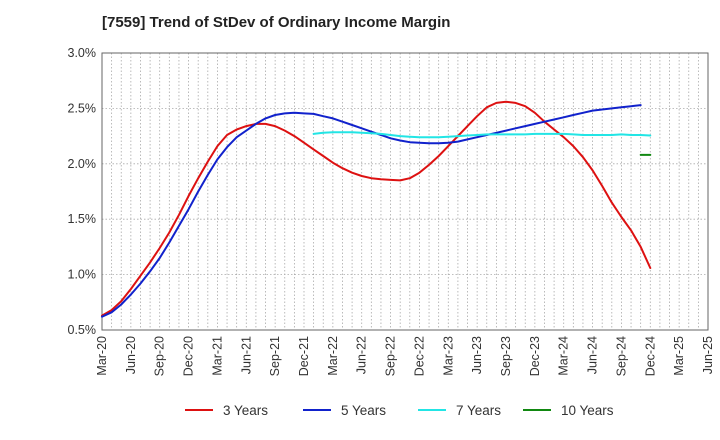  Describe the element at coordinates (82, 164) in the screenshot. I see `y-tick-label: 2.0%` at that location.